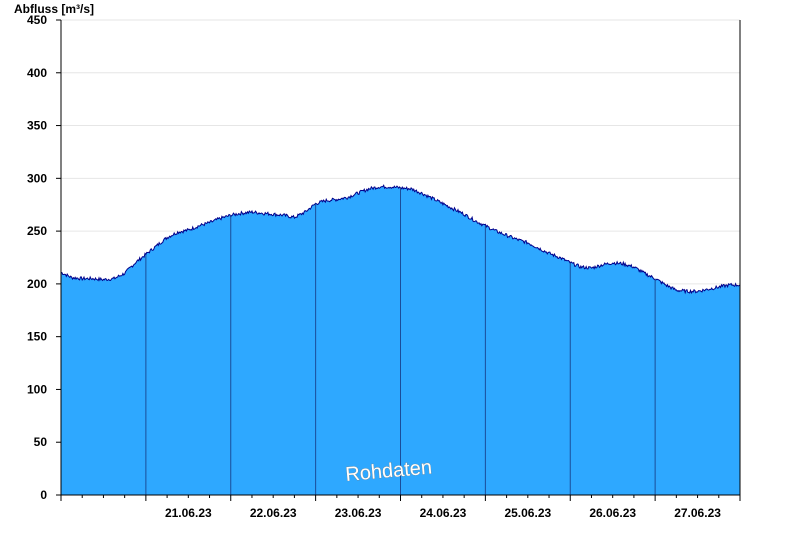  Describe the element at coordinates (37, 126) in the screenshot. I see `y-tick-label: 350` at that location.